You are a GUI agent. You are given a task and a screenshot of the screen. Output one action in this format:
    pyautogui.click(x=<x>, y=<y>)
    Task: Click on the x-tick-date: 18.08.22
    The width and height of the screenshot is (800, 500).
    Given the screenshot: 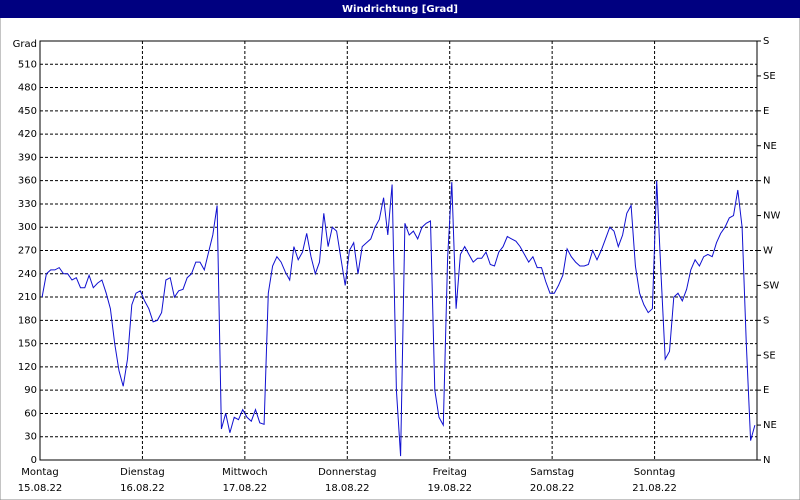 What is the action you would take?
    pyautogui.click(x=347, y=488)
    